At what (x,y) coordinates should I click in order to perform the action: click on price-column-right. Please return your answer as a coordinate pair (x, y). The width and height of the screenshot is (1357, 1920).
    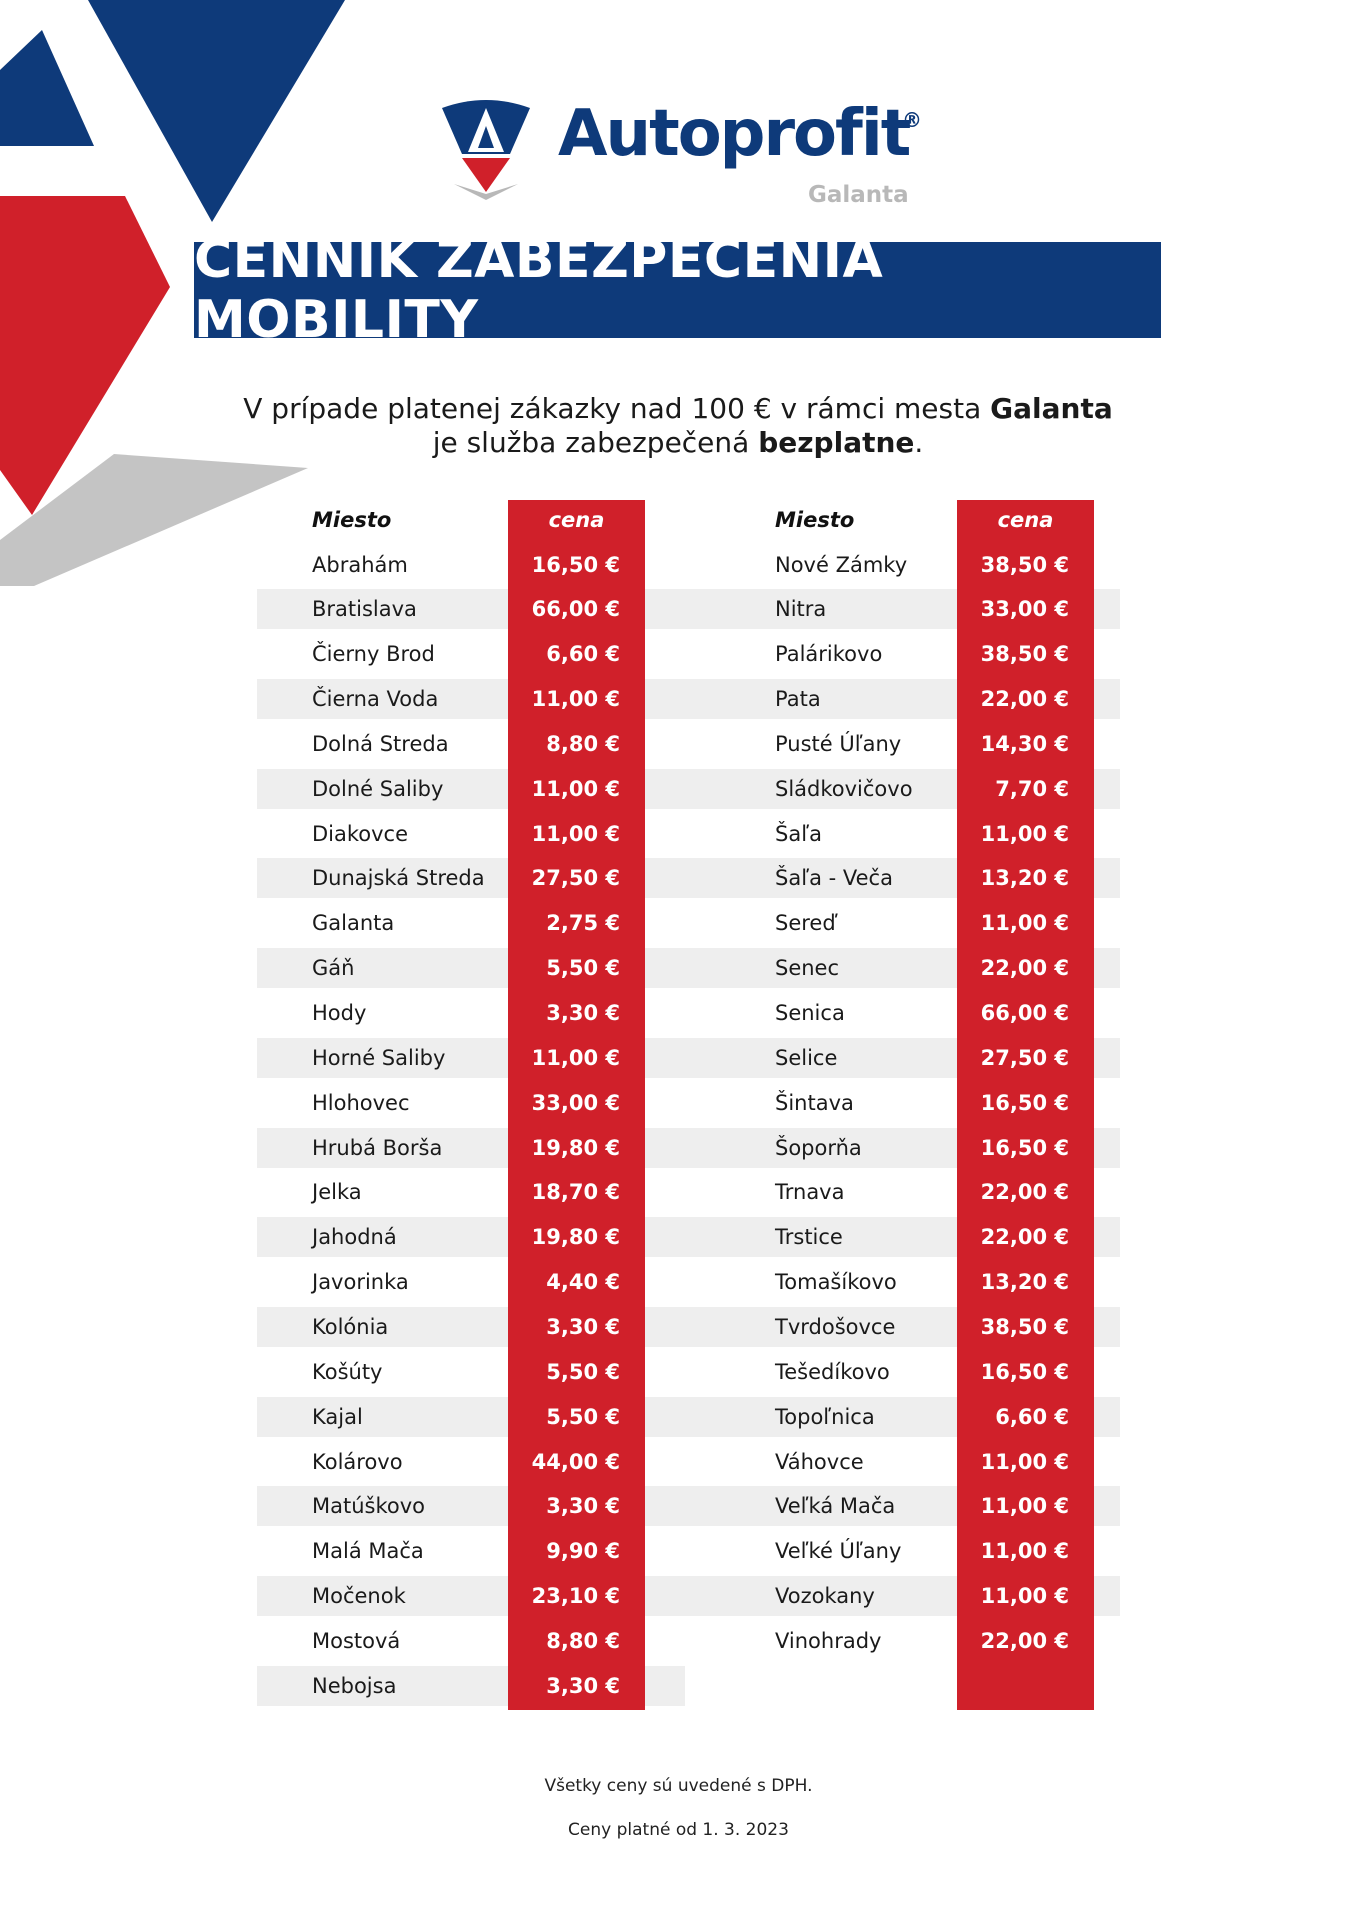
    Looking at the image, I should click on (1025, 1105).